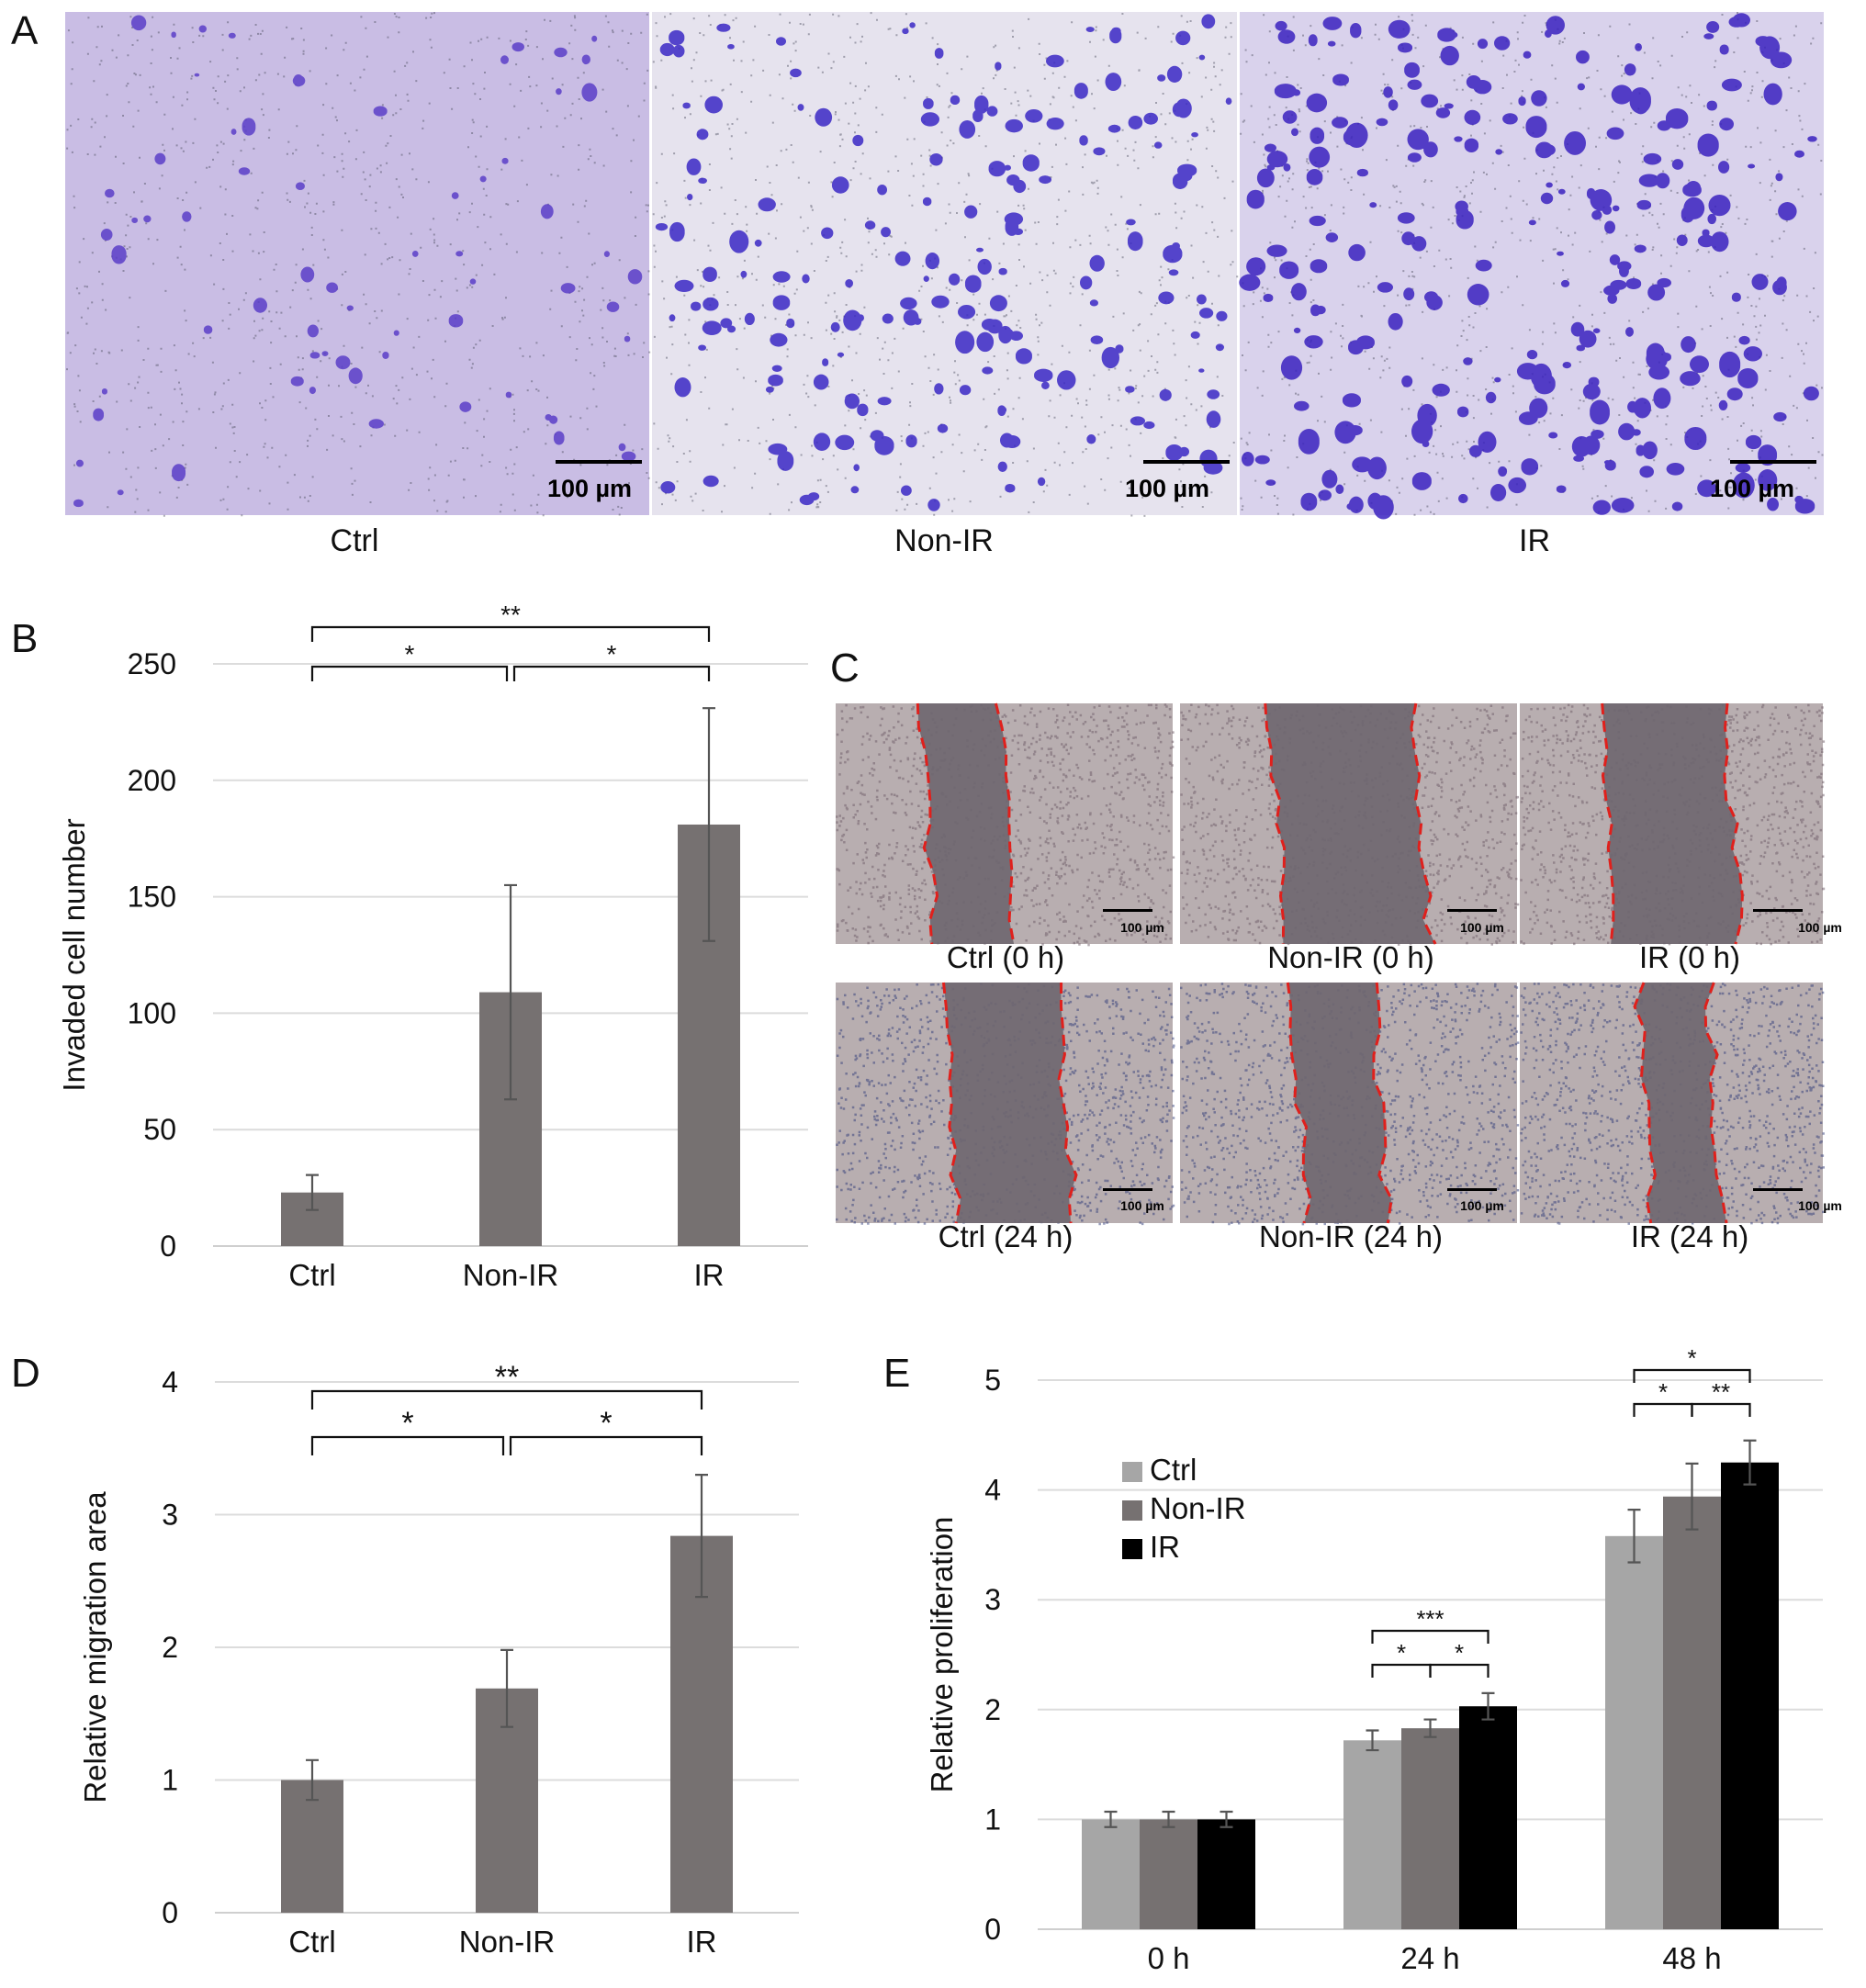 The image size is (1866, 1988). I want to click on y-tick-label: 50, so click(159, 1129).